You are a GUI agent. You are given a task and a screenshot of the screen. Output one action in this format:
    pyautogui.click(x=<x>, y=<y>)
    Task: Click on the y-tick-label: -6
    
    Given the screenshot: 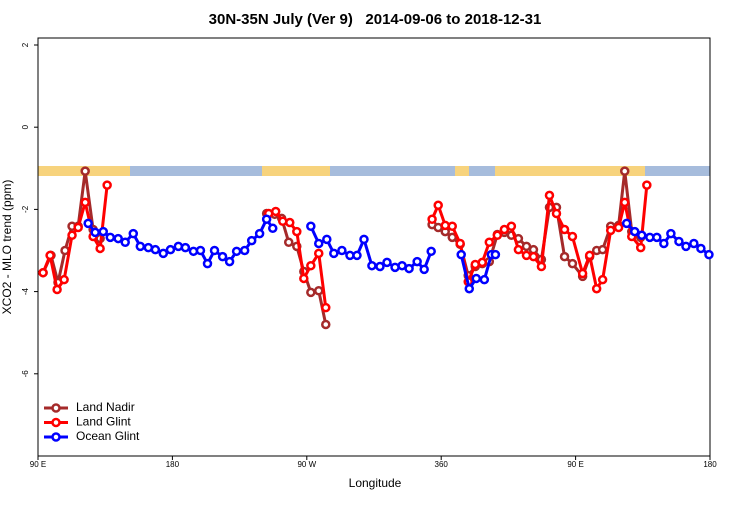 What is the action you would take?
    pyautogui.click(x=25, y=374)
    